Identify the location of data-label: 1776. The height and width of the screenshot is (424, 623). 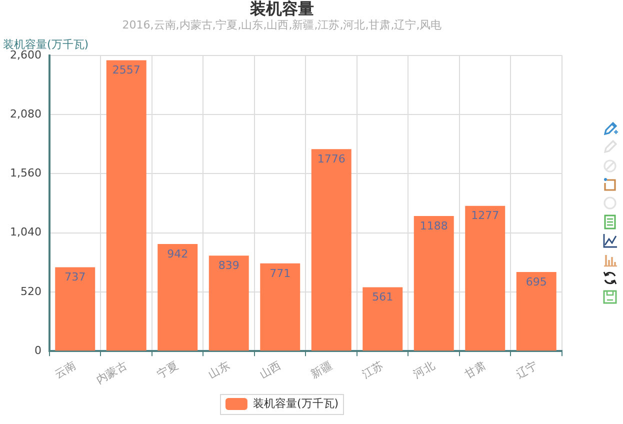
(331, 159).